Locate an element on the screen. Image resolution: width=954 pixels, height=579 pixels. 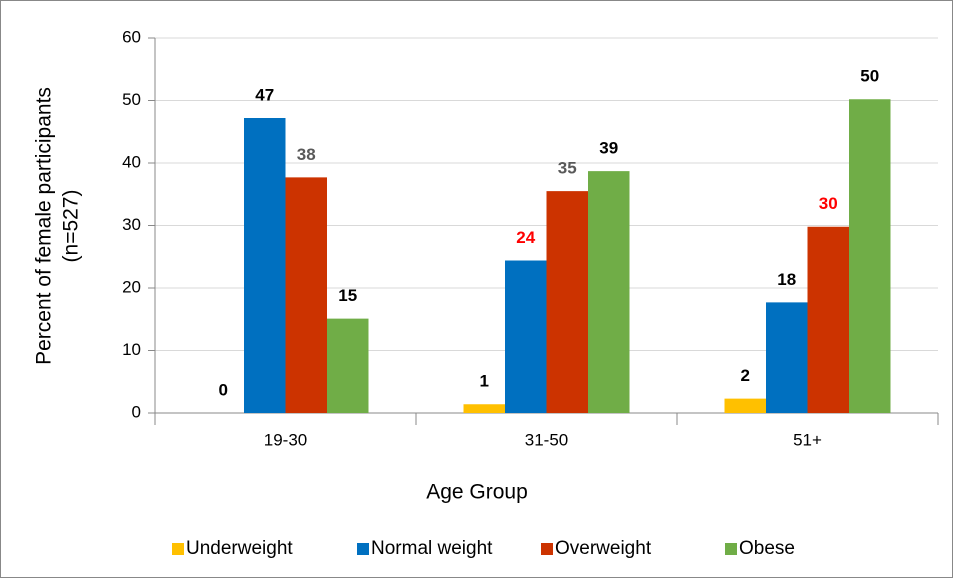
data-label: 39 is located at coordinates (608, 148).